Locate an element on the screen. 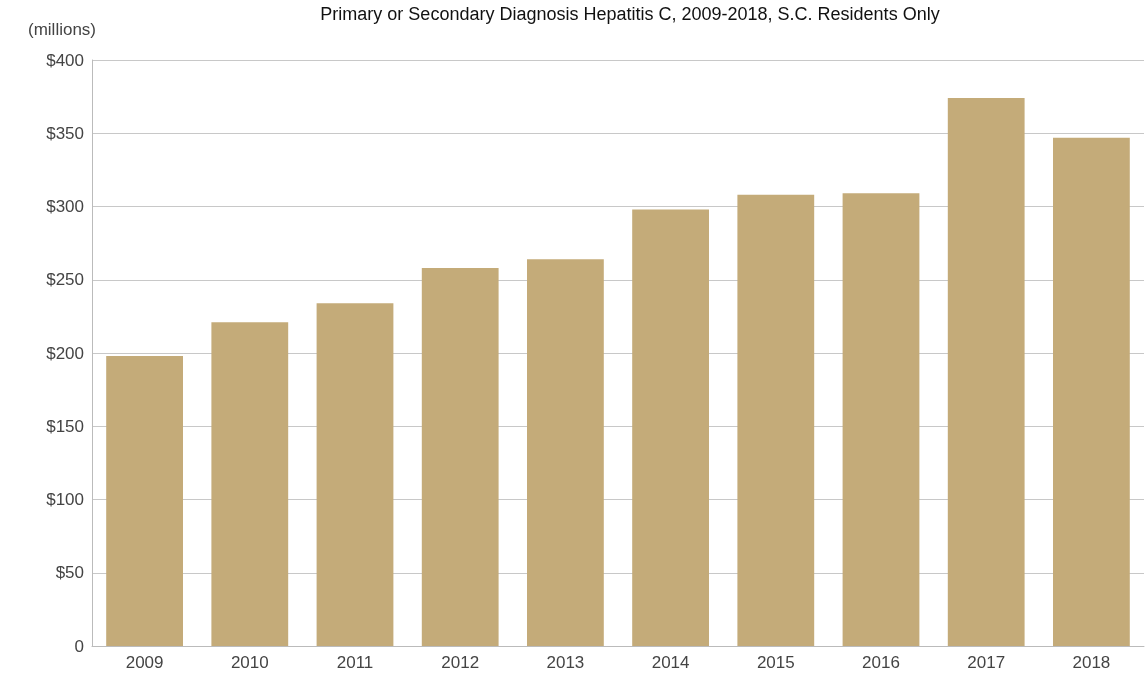  x-tick-label: 2015 is located at coordinates (775, 662).